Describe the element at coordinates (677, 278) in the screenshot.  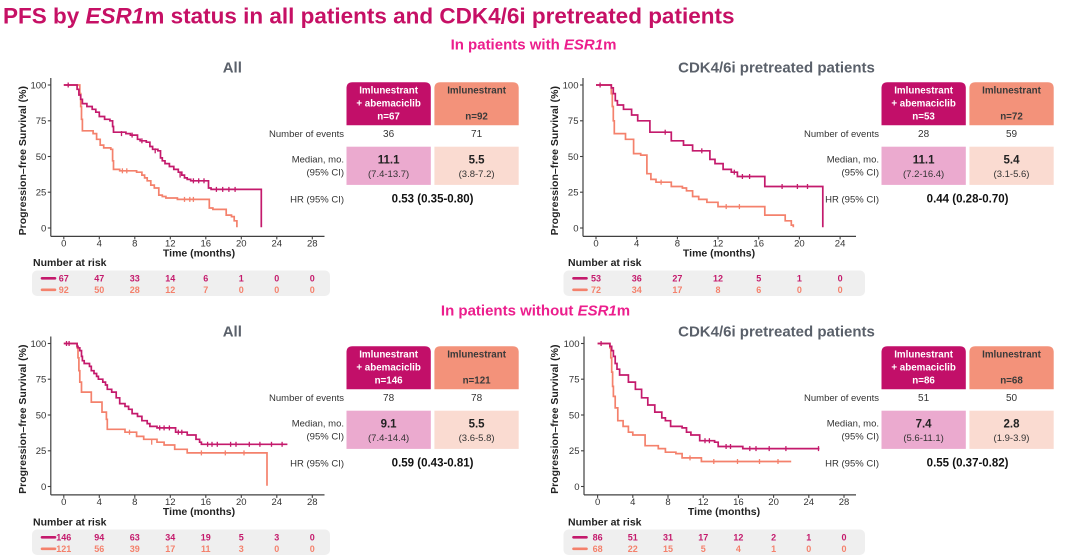
I see `svg-text: 27` at that location.